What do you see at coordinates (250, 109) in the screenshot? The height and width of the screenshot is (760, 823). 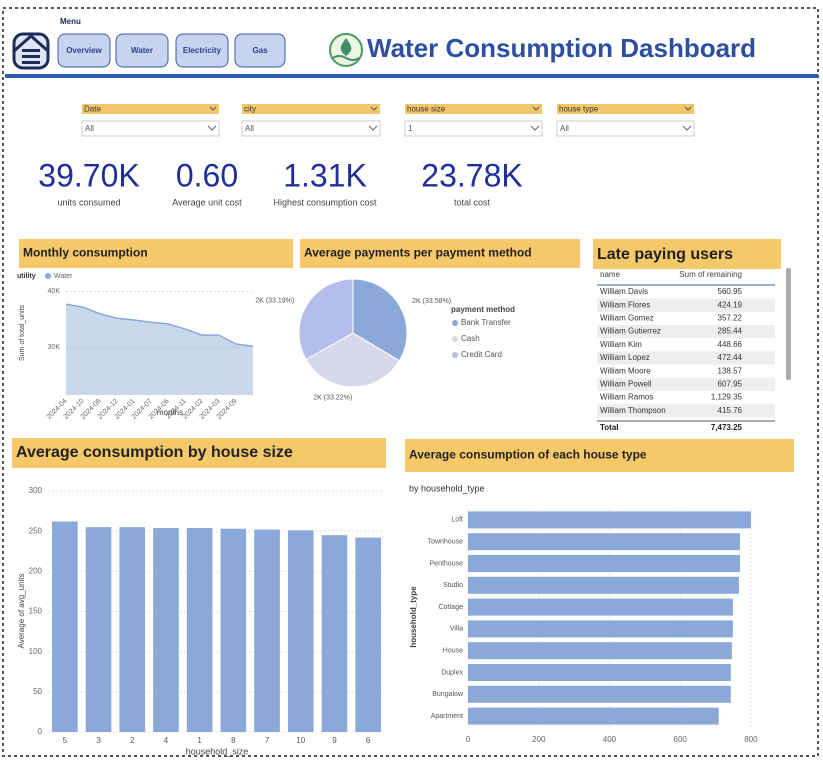 I see `filter-label: city` at bounding box center [250, 109].